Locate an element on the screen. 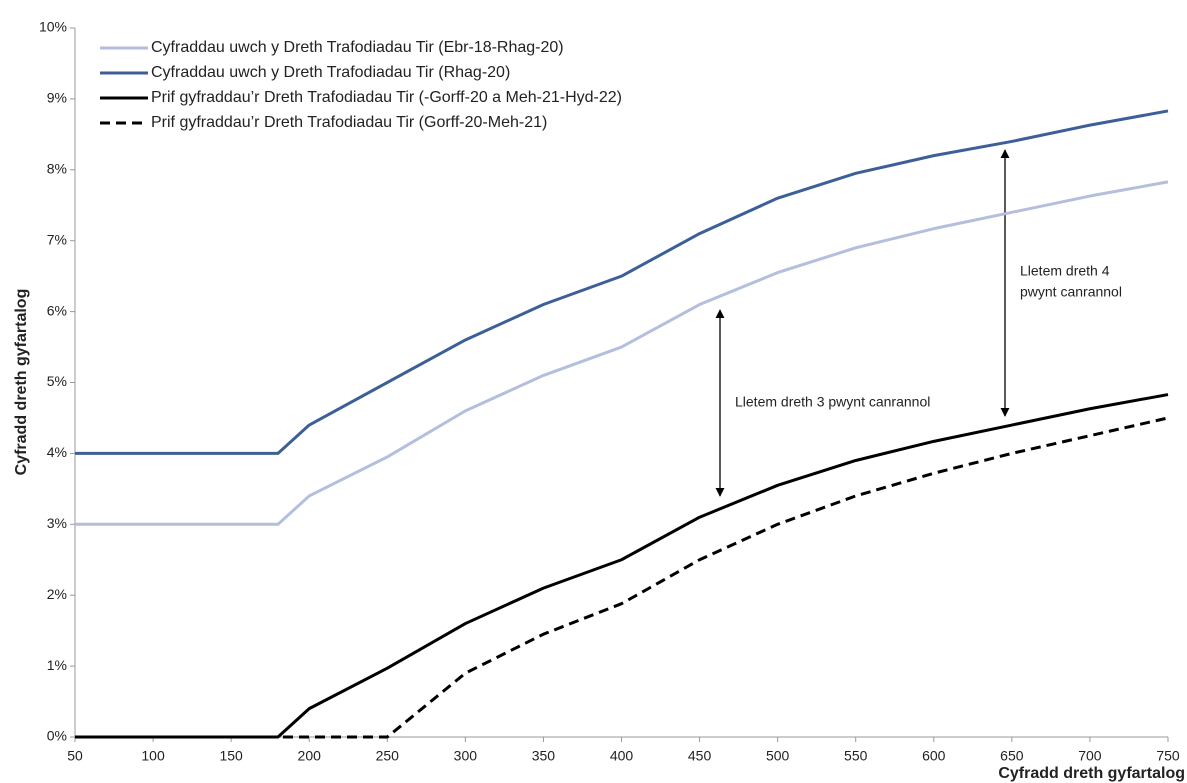 Image resolution: width=1187 pixels, height=783 pixels. x-tick-label: 600 is located at coordinates (934, 756).